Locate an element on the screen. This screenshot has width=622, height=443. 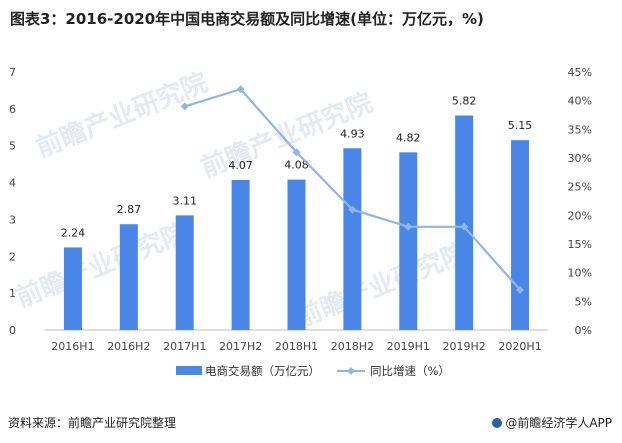
x-tick-label: 2017H1 is located at coordinates (184, 346).